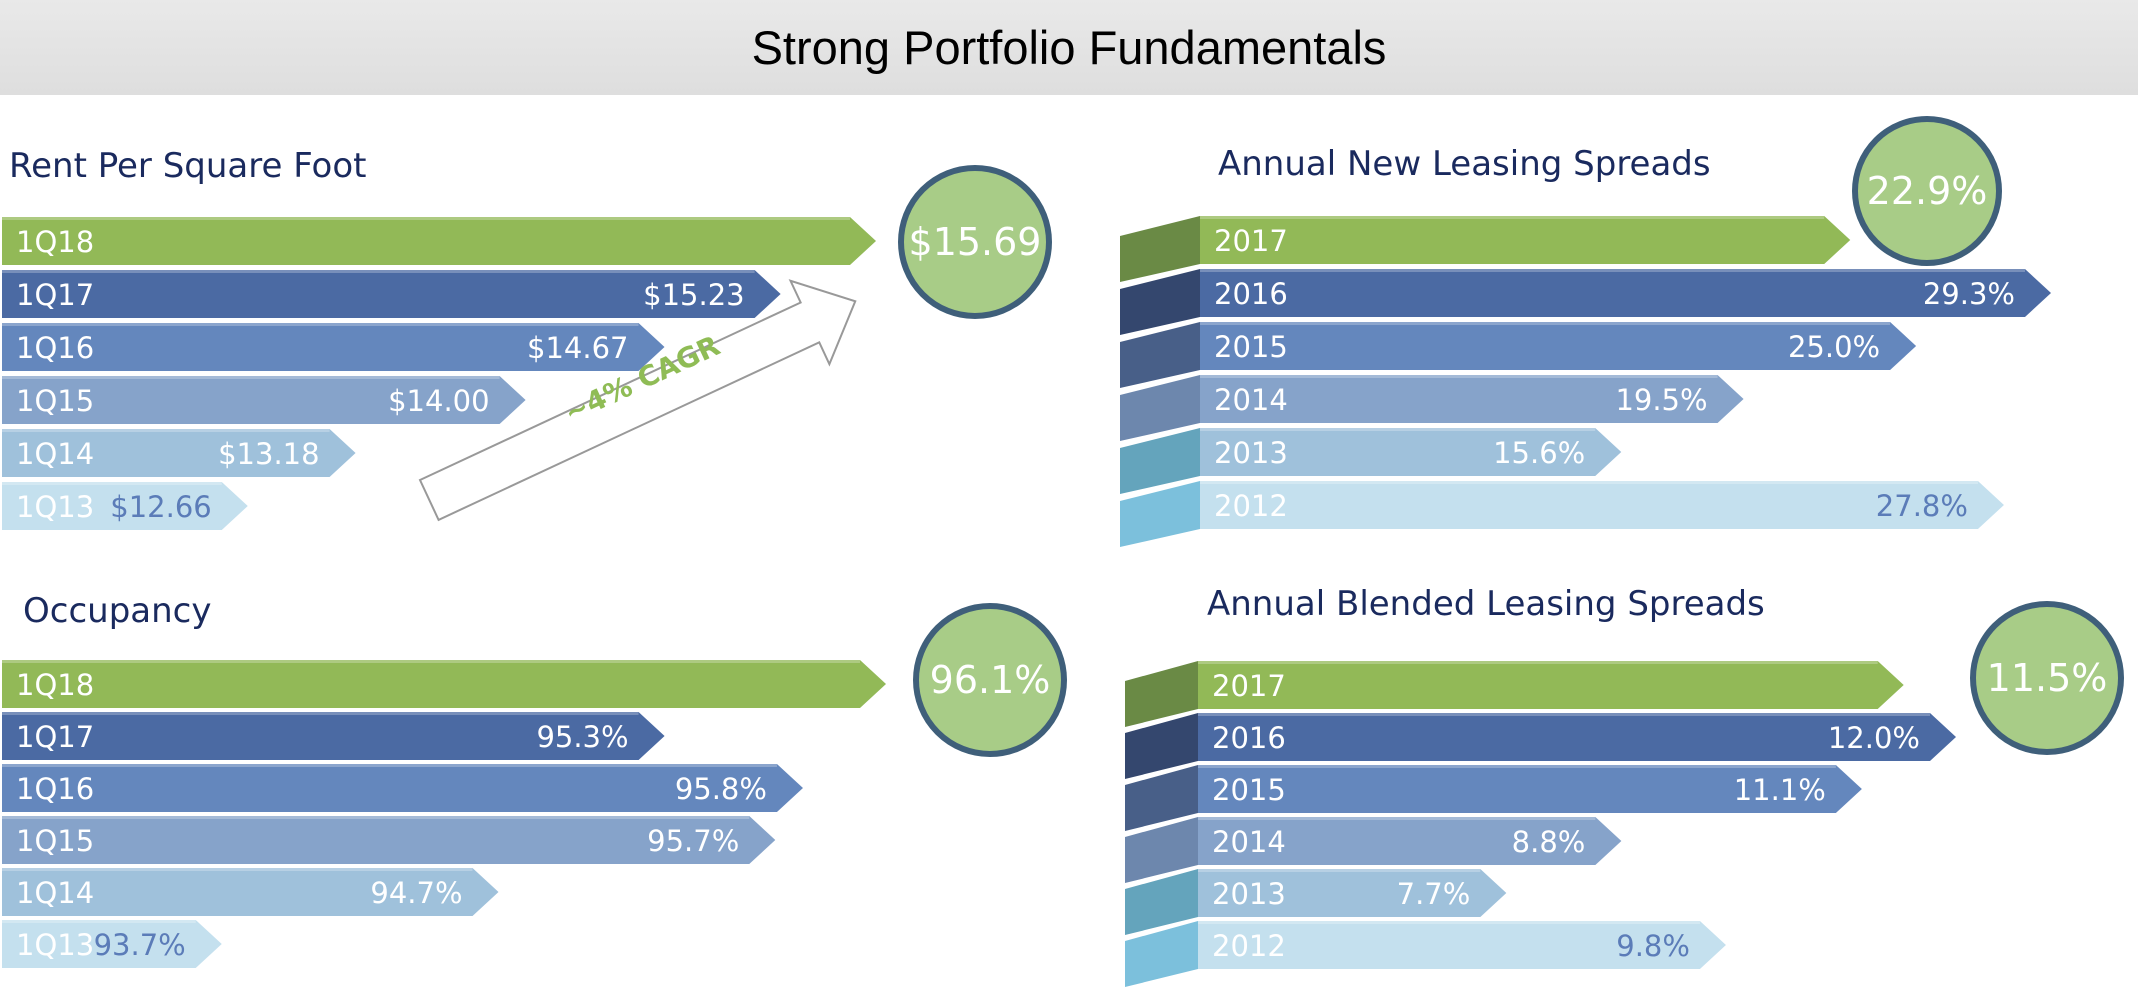 This screenshot has height=994, width=2138. I want to click on category-label: 1Q16, so click(55, 348).